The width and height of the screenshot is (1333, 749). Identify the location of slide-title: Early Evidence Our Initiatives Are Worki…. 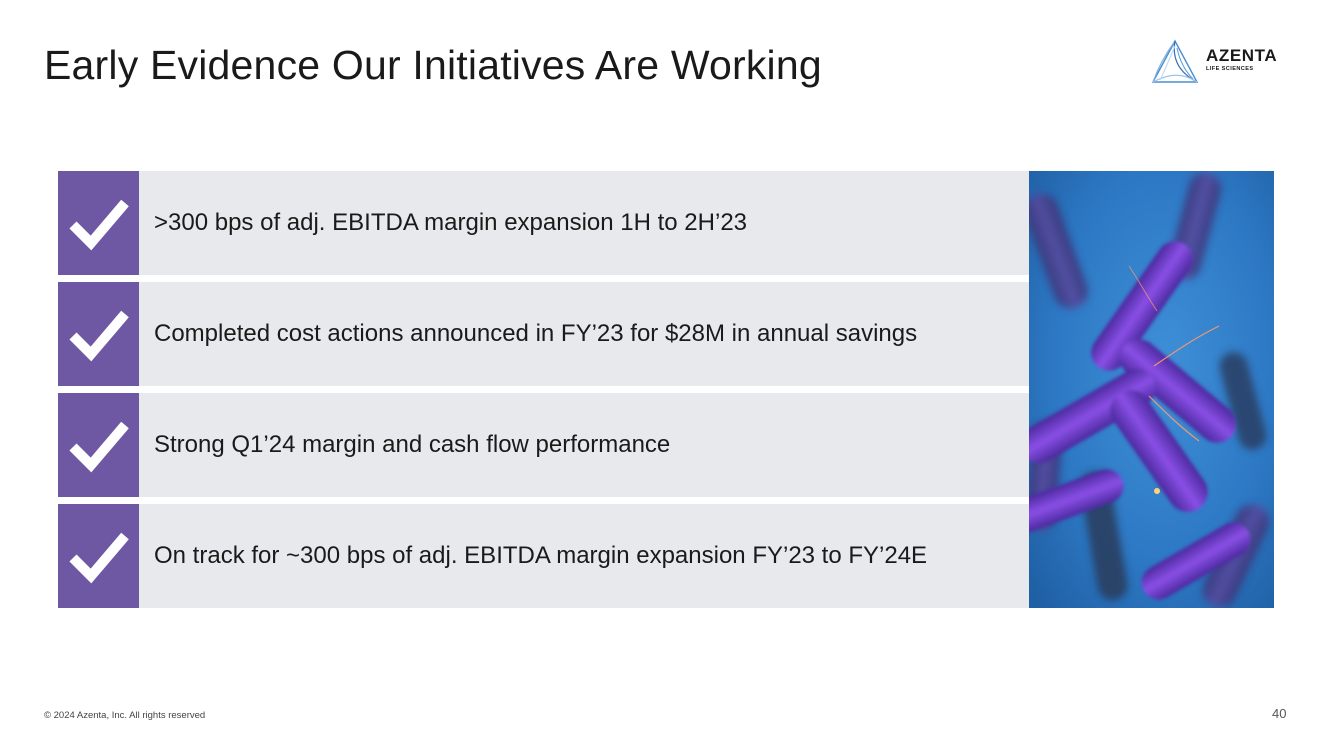
(433, 65).